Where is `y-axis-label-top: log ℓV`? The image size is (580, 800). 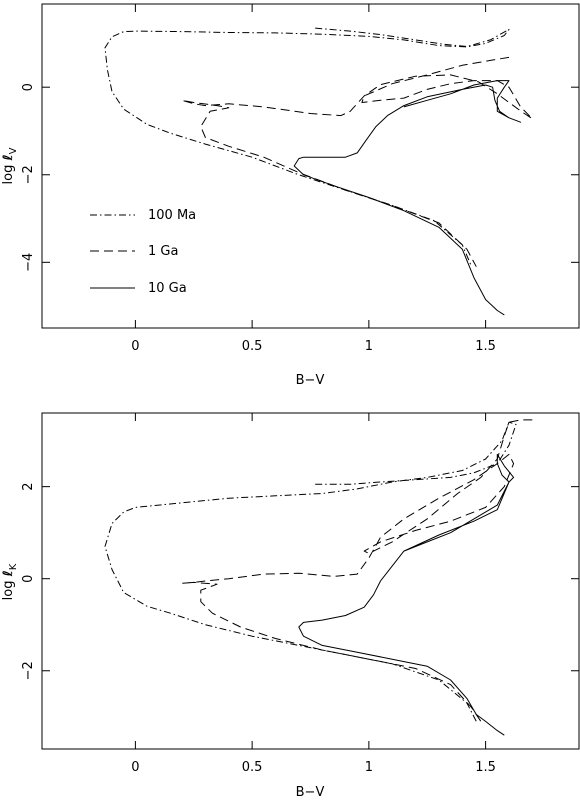 y-axis-label-top: log ℓV is located at coordinates (10, 165).